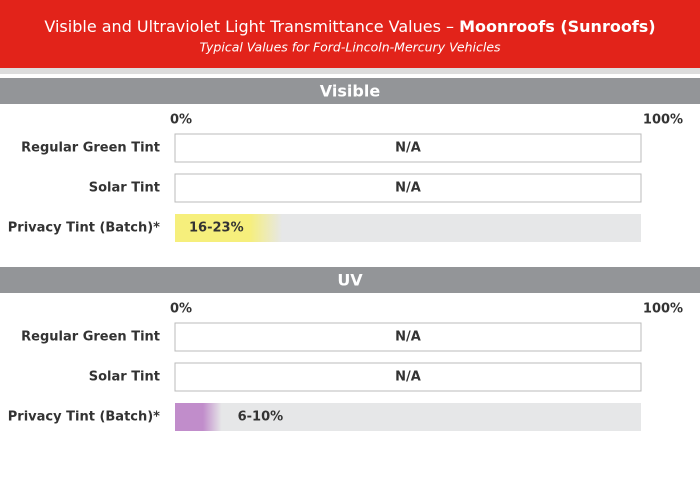 Image resolution: width=700 pixels, height=504 pixels. I want to click on section-title: Visible, so click(350, 91).